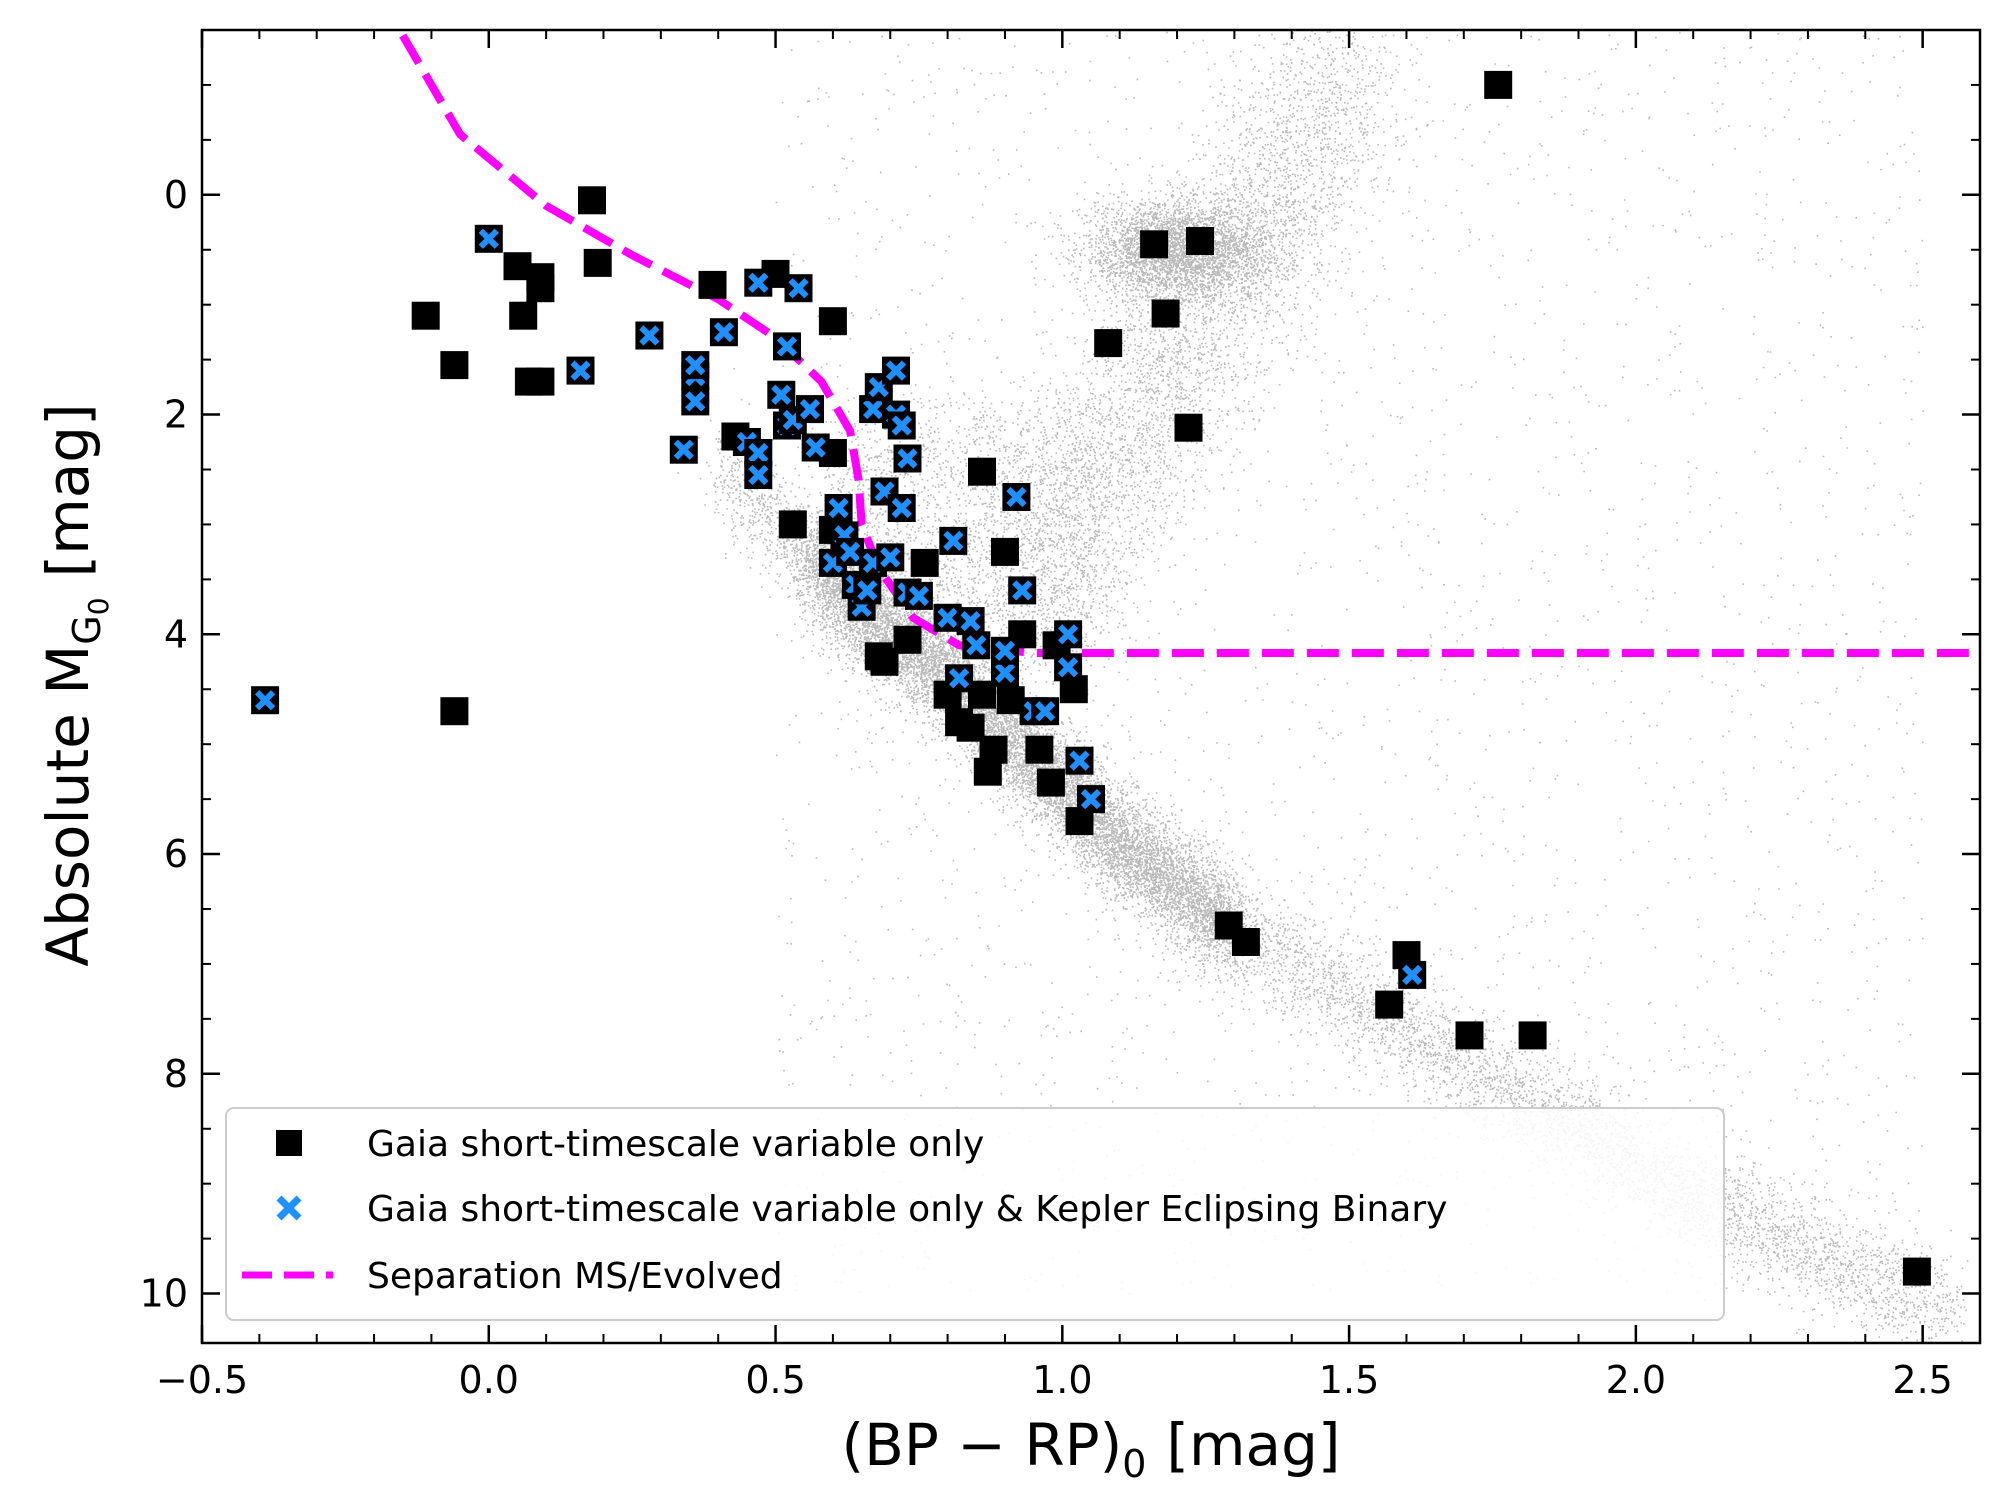 Image resolution: width=2000 pixels, height=1504 pixels. Describe the element at coordinates (98, 606) in the screenshot. I see `y-axis-title-sub2: 0` at that location.